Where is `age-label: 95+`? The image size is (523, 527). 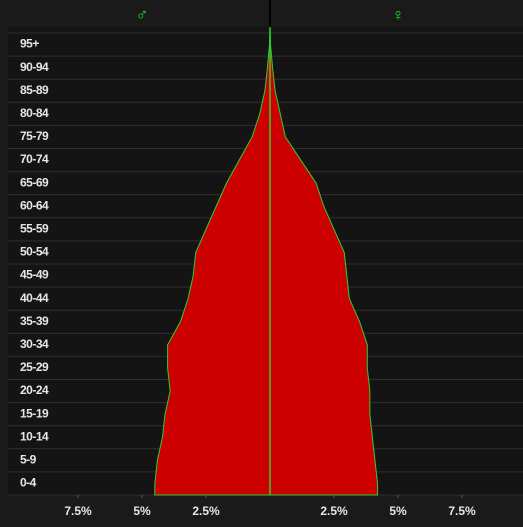 age-label: 95+ is located at coordinates (29, 44).